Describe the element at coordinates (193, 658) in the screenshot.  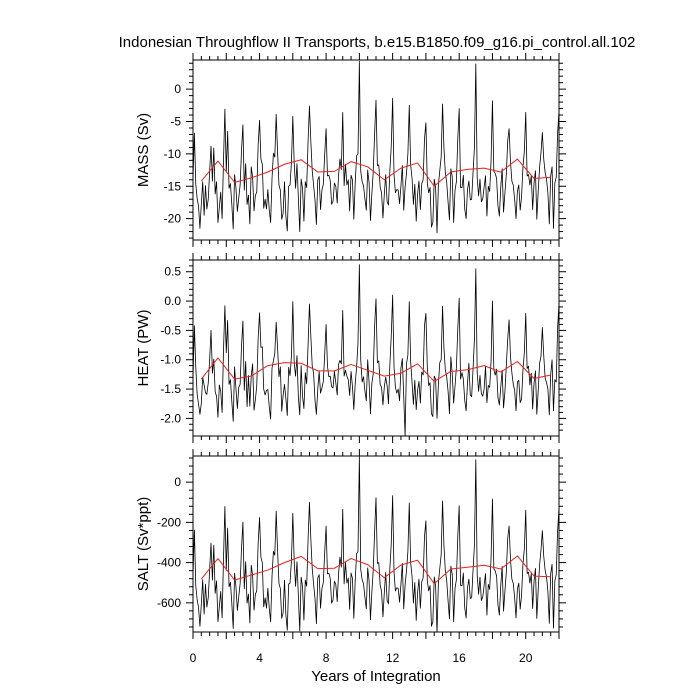
I see `x-tick-label: 0` at that location.